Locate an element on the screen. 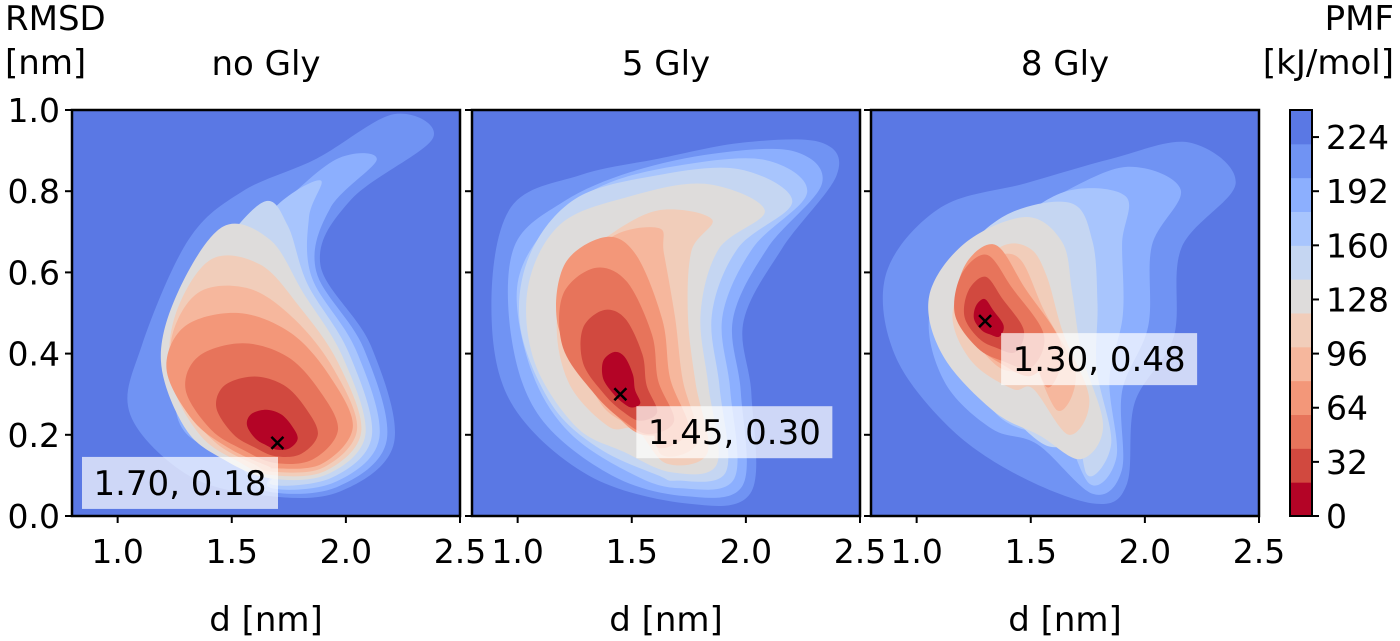 This screenshot has width=1400, height=641. panel-title: 5 Gly is located at coordinates (666, 64).